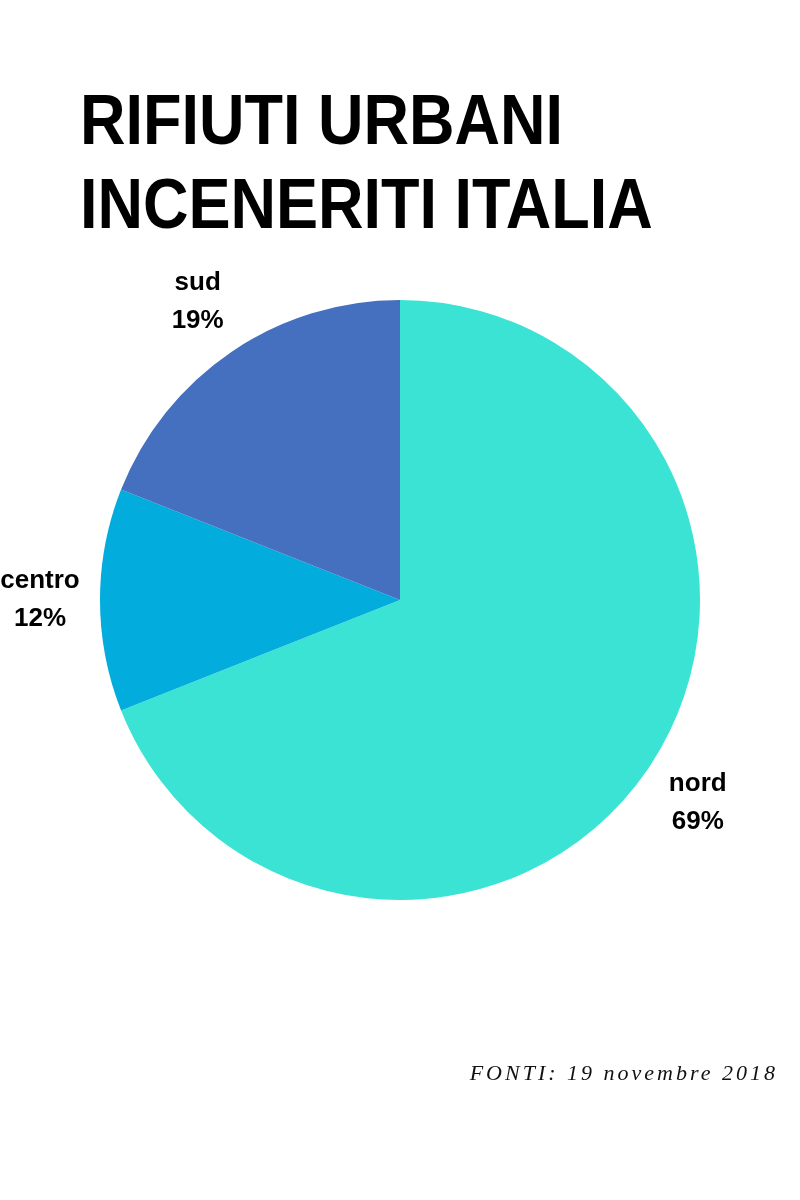 Image resolution: width=800 pixels, height=1200 pixels. Describe the element at coordinates (697, 781) in the screenshot. I see `slice-label: nord` at that location.